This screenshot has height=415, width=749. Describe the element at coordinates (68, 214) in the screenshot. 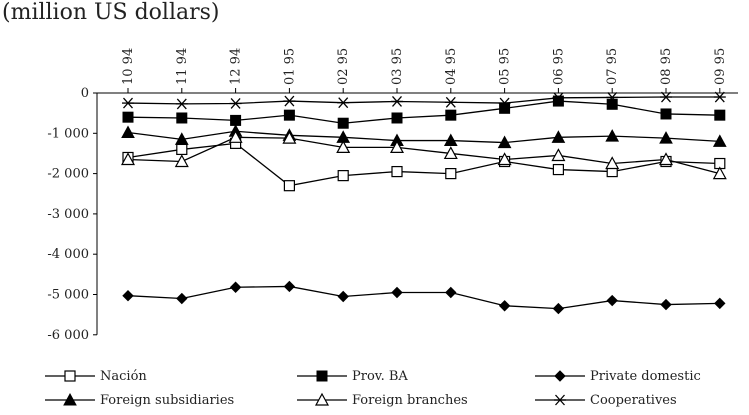

I see `y-tick-label: -3 000` at that location.